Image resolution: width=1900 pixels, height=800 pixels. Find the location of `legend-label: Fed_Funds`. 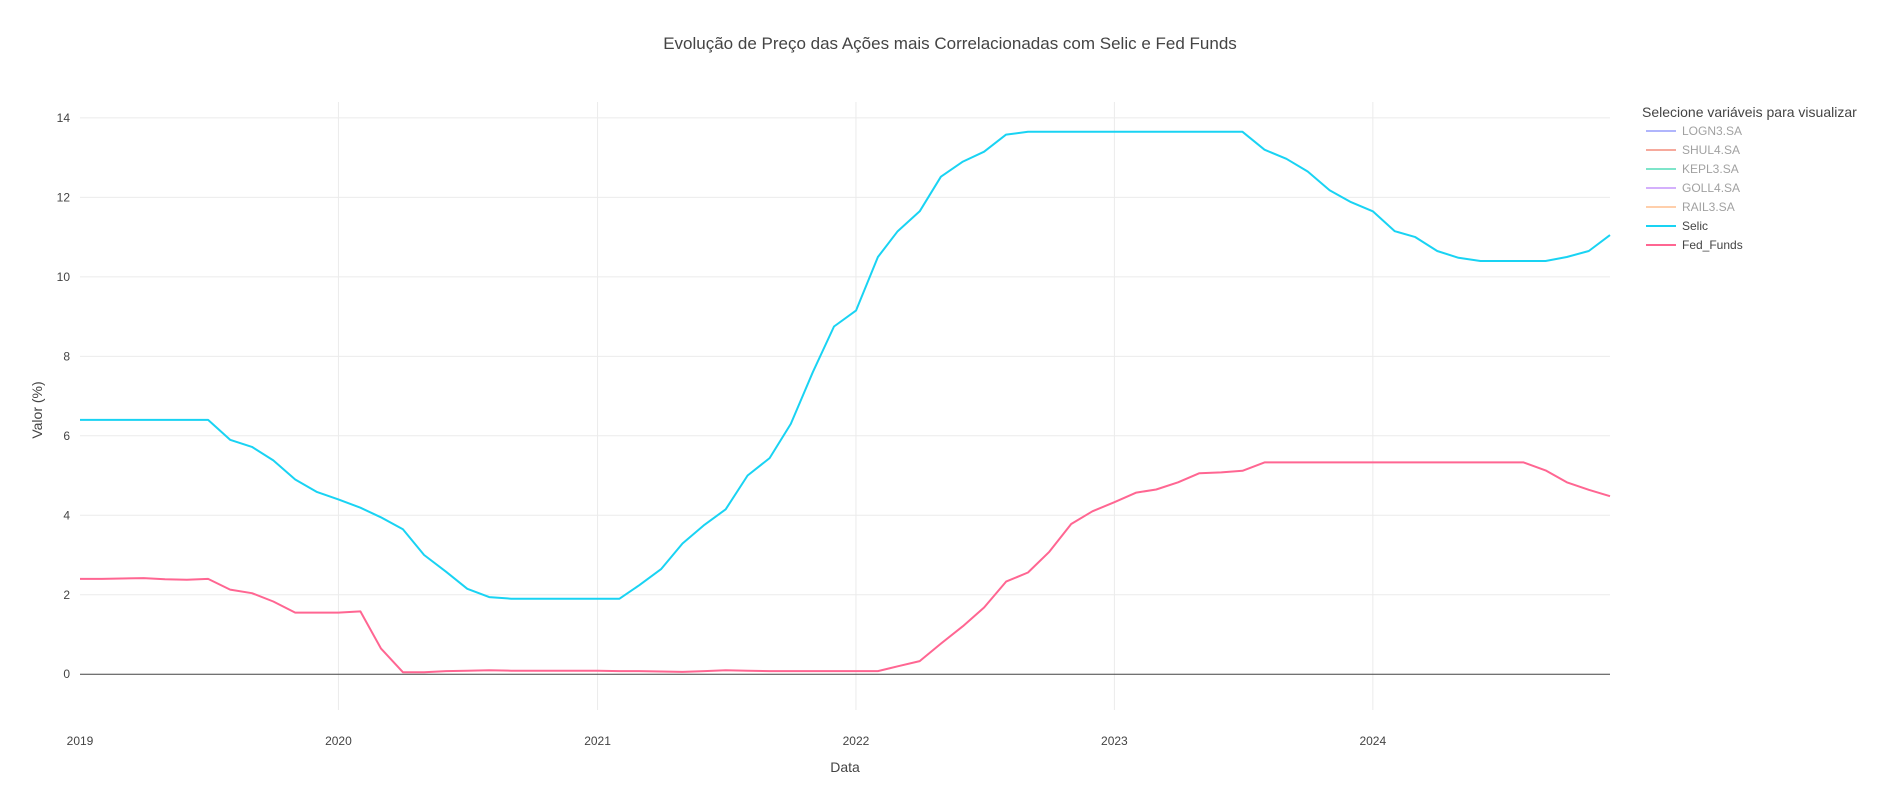

legend-label: Fed_Funds is located at coordinates (1712, 245).